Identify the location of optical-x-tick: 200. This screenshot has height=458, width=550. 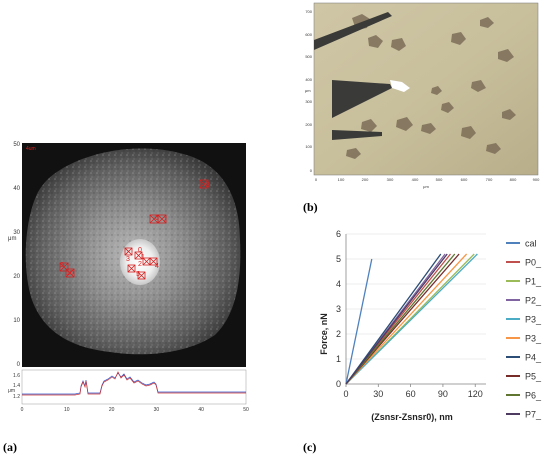
(365, 179).